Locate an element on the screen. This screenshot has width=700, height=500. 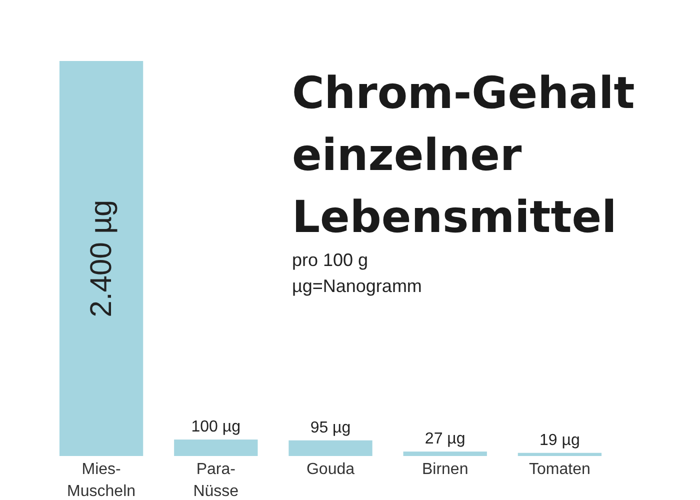
x-tick-label: Mies- Muscheln is located at coordinates (101, 480).